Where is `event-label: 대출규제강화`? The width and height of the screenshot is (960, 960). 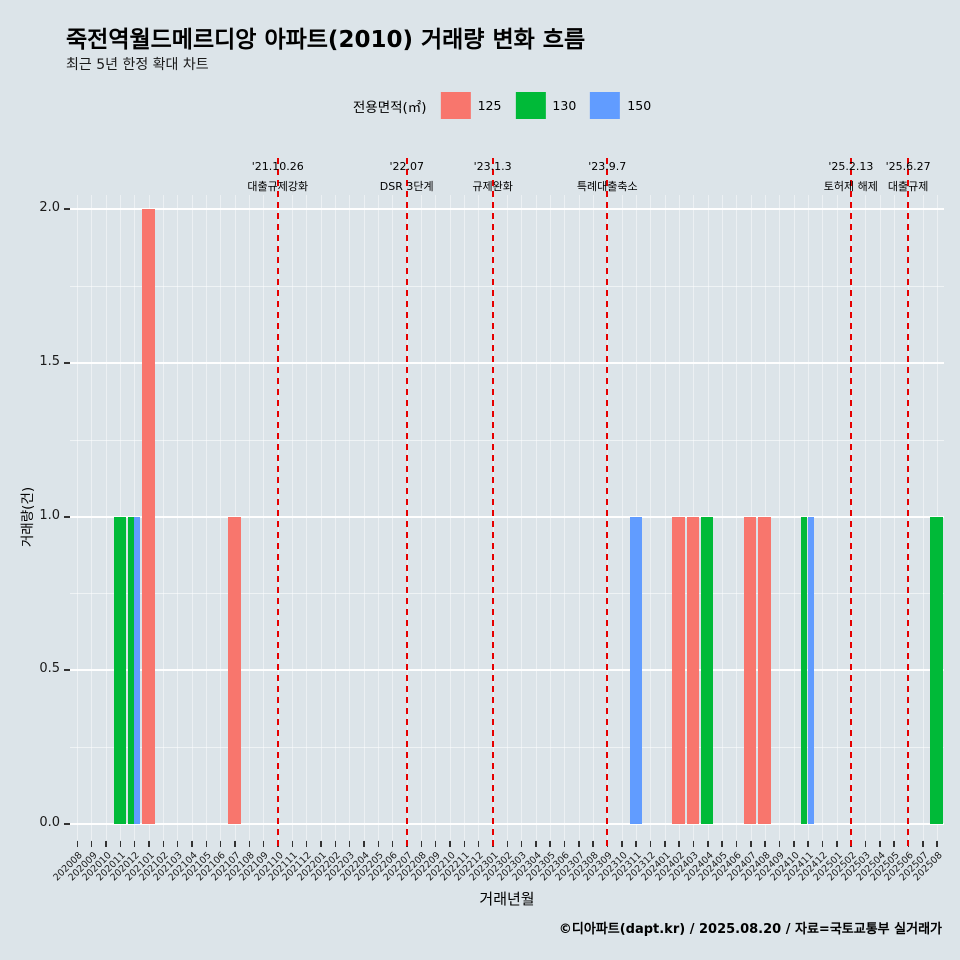
event-label: 대출규제강화 is located at coordinates (278, 186).